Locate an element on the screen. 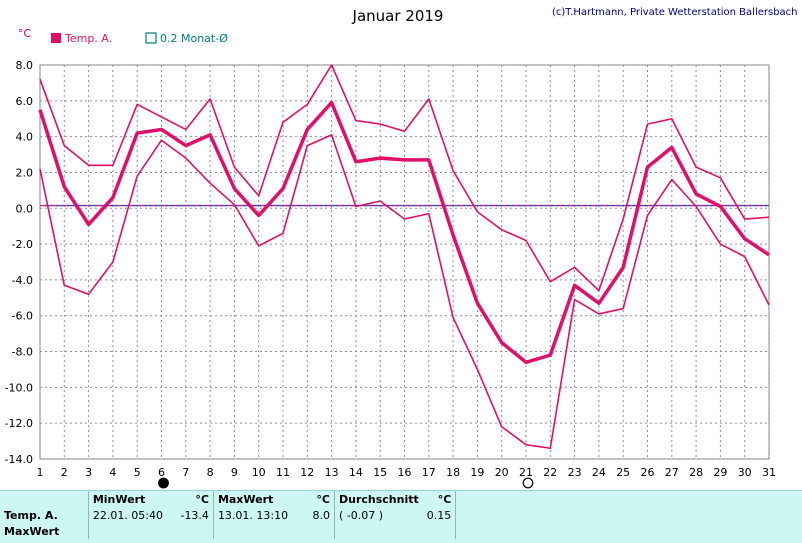  x-tick-label: 17 is located at coordinates (429, 472).